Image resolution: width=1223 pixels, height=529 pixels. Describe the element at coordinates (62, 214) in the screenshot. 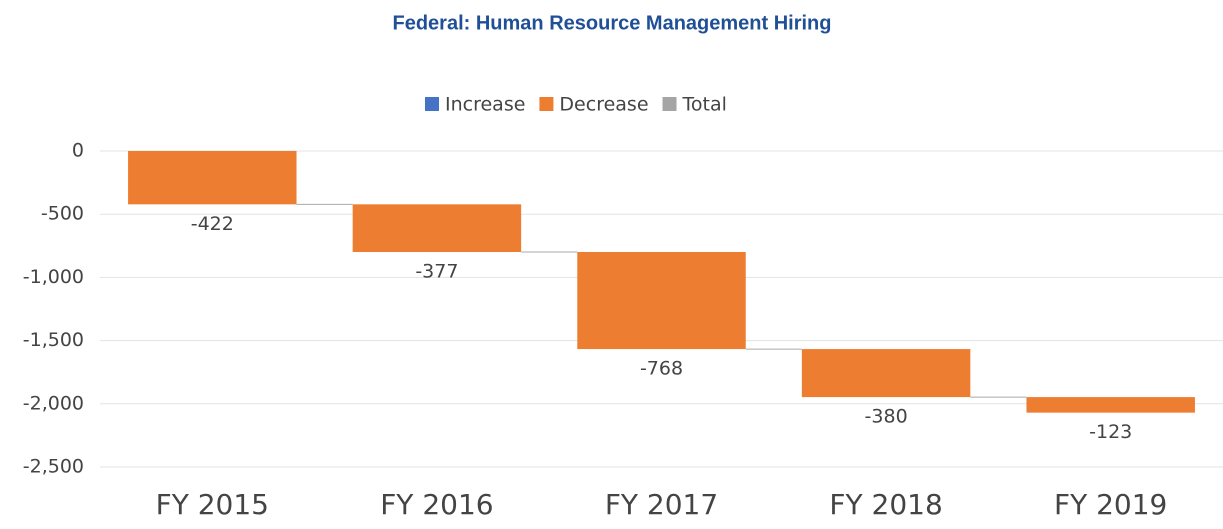

I see `y-tick-label: -500` at that location.